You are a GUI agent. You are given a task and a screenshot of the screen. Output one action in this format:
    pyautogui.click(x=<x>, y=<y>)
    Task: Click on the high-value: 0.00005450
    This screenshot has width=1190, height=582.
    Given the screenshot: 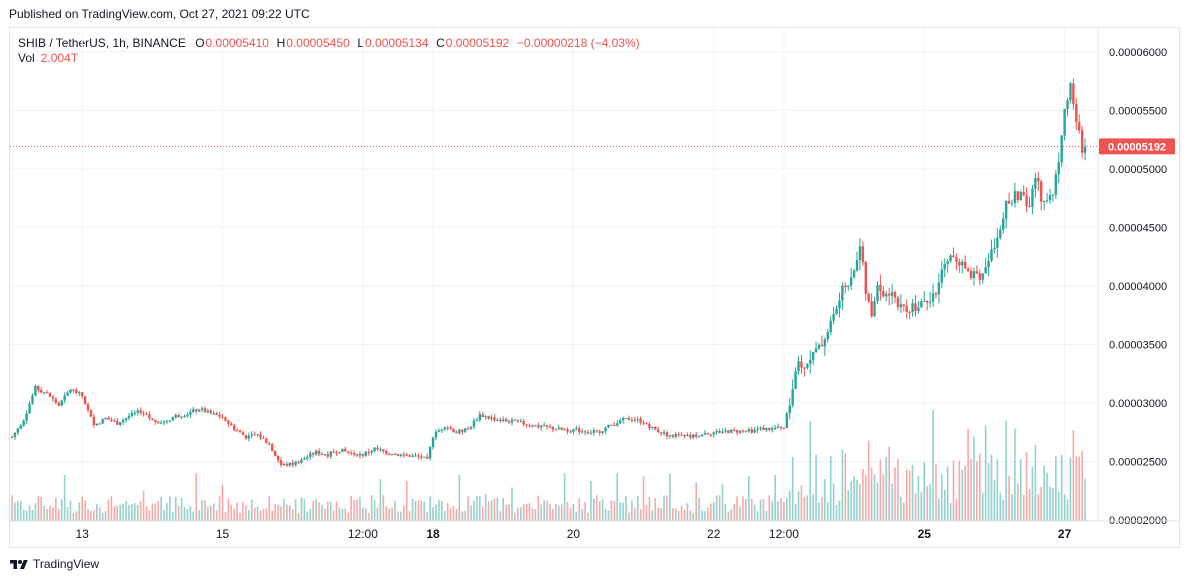 What is the action you would take?
    pyautogui.click(x=318, y=43)
    